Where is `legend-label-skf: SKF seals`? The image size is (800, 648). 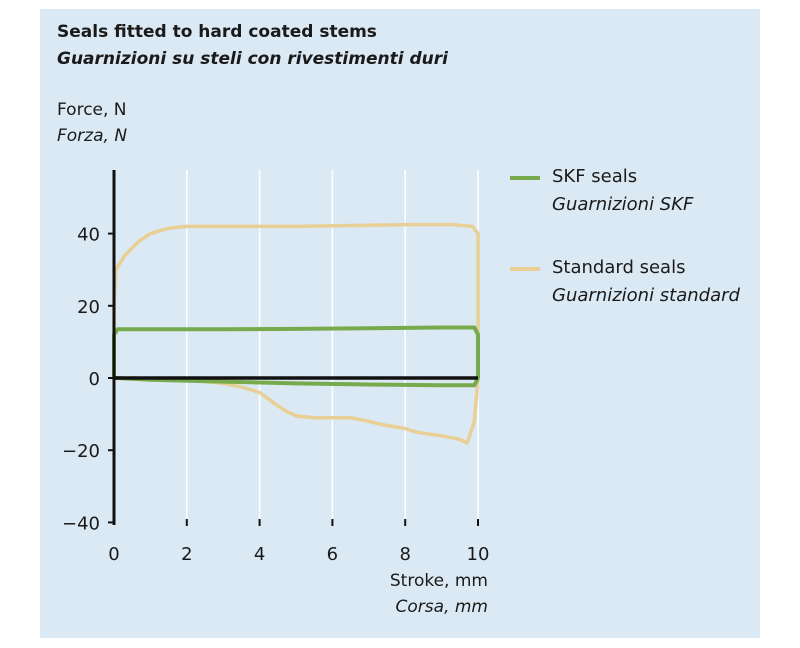 legend-label-skf: SKF seals is located at coordinates (595, 176).